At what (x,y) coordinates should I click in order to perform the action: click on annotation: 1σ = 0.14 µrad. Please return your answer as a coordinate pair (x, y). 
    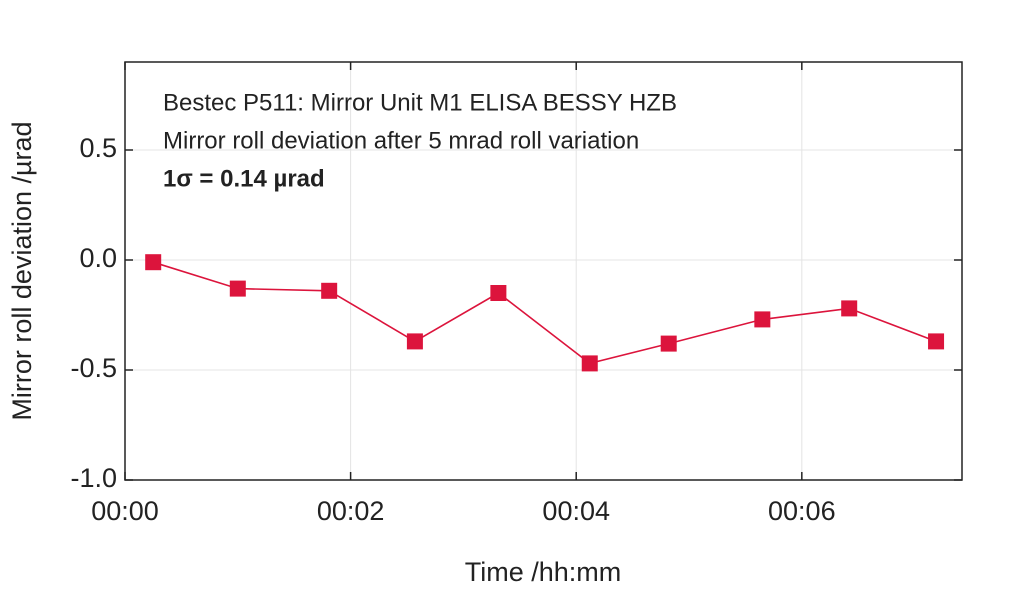
    Looking at the image, I should click on (244, 178).